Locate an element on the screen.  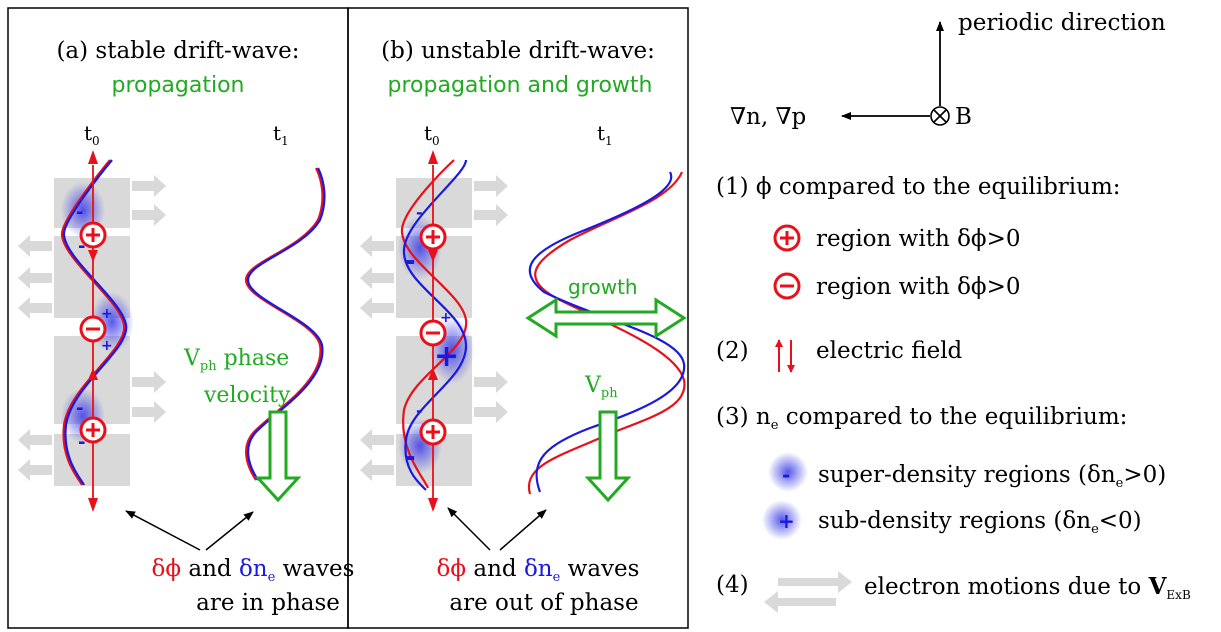
panel-a-sign-plus-1: + is located at coordinates (107, 314).